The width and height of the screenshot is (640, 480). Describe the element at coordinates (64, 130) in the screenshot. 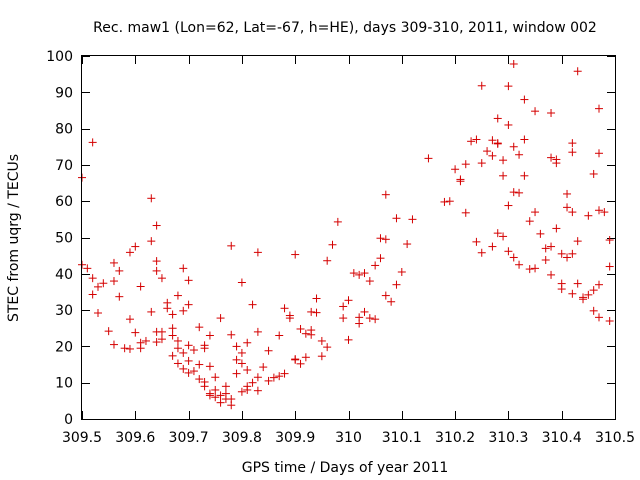

I see `y-tick-label: 80` at that location.